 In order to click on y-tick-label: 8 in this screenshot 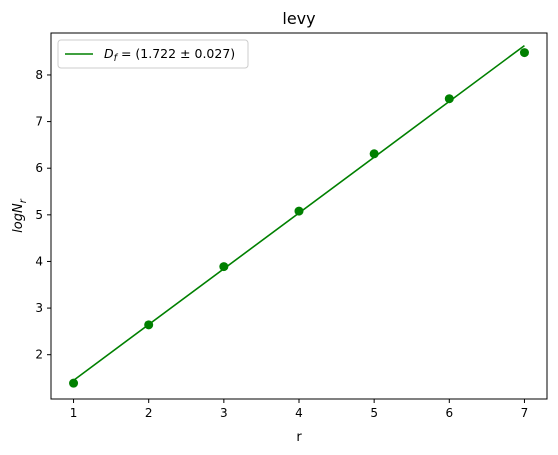, I will do `click(39, 75)`.